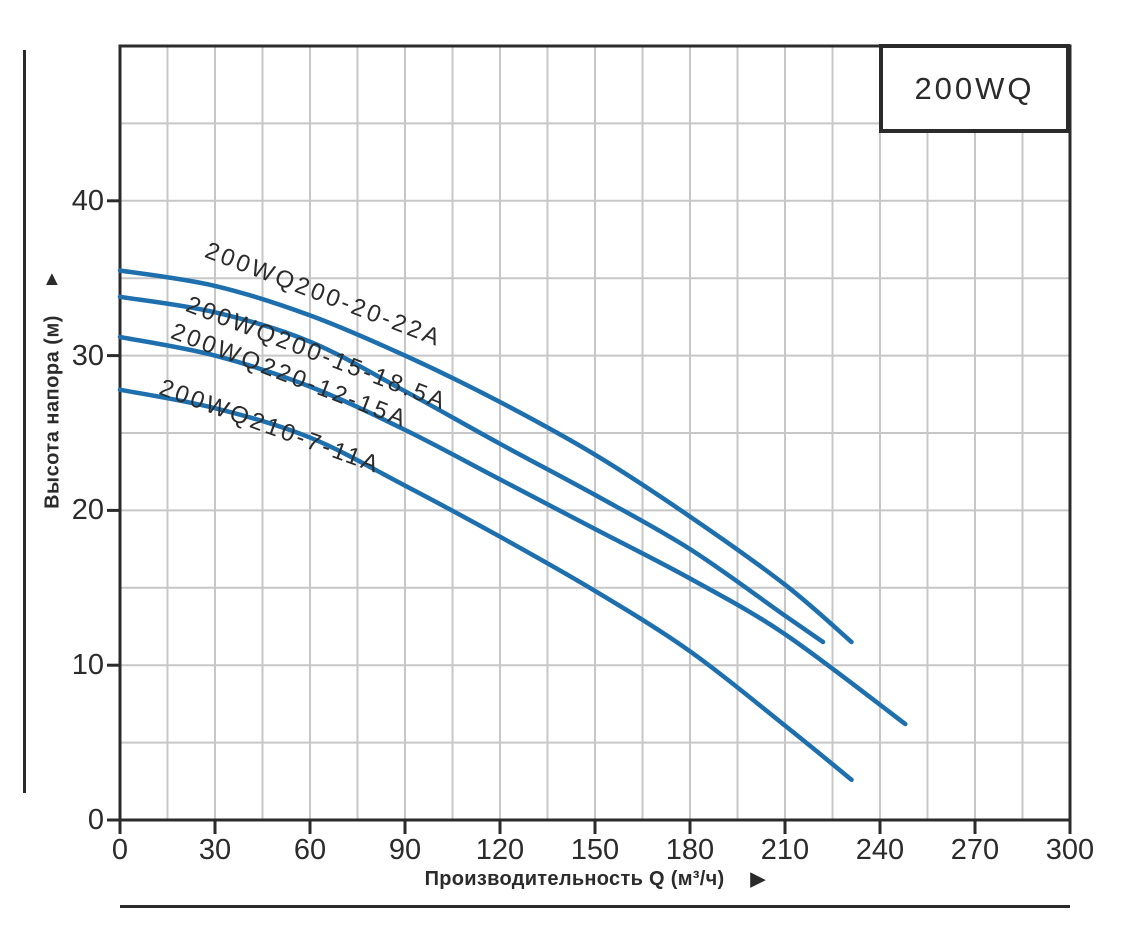  Describe the element at coordinates (95, 820) in the screenshot. I see `y-tick-label: 0` at that location.